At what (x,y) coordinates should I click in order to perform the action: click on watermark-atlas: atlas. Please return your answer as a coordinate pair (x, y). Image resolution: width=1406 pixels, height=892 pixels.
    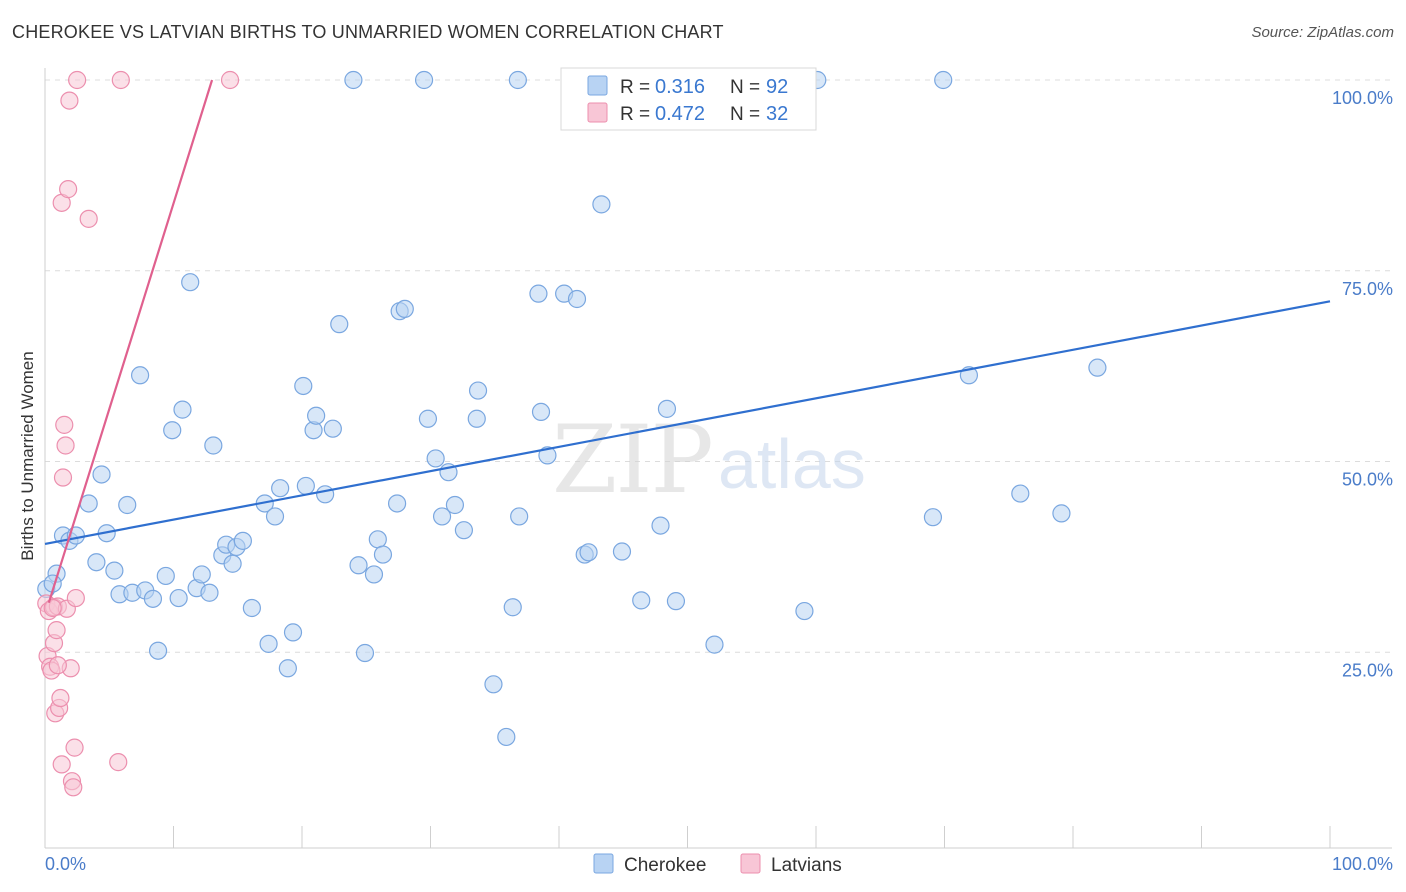
    Looking at the image, I should click on (792, 464).